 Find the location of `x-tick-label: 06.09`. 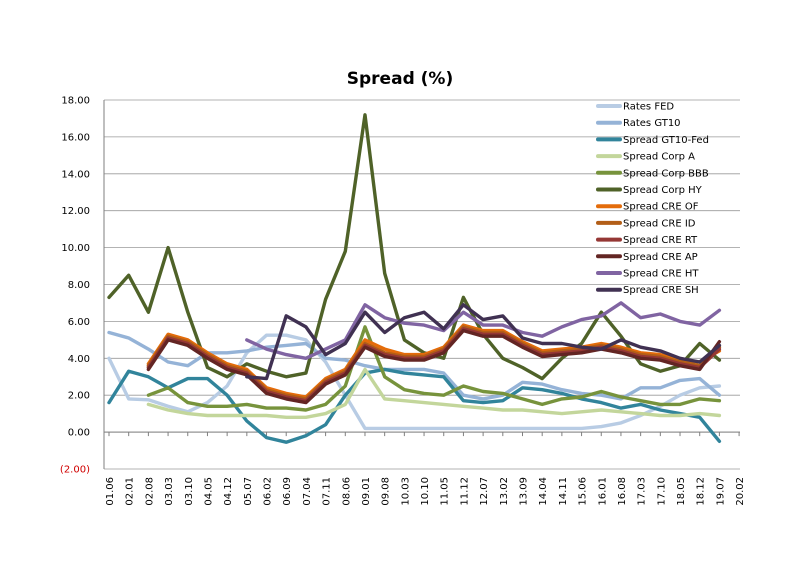

x-tick-label: 06.09 is located at coordinates (287, 491).